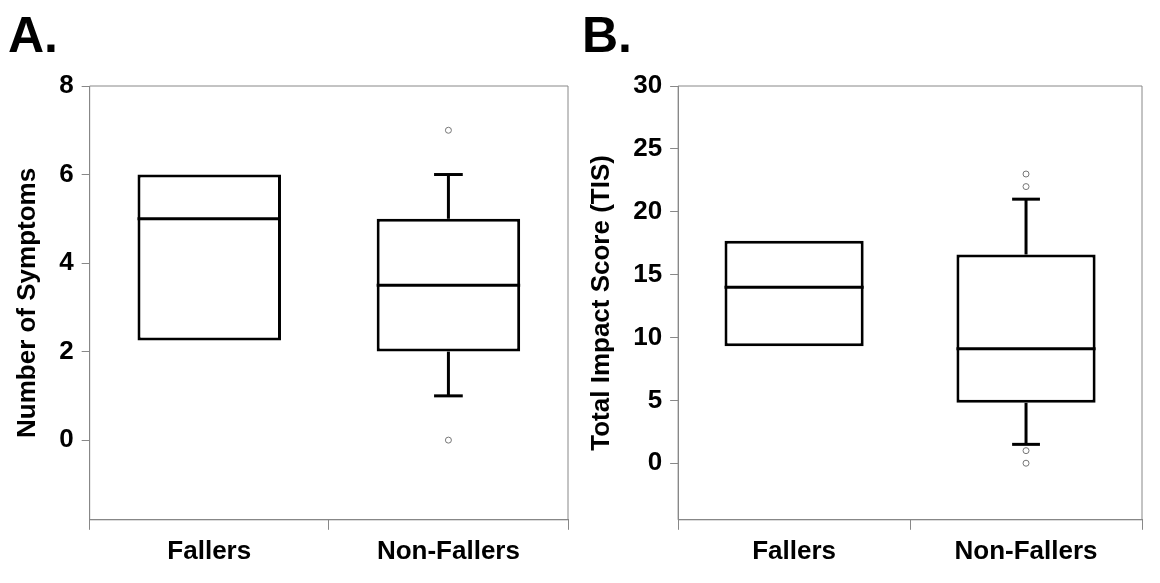 The image size is (1160, 583). I want to click on y-tick-label: 15, so click(648, 272).